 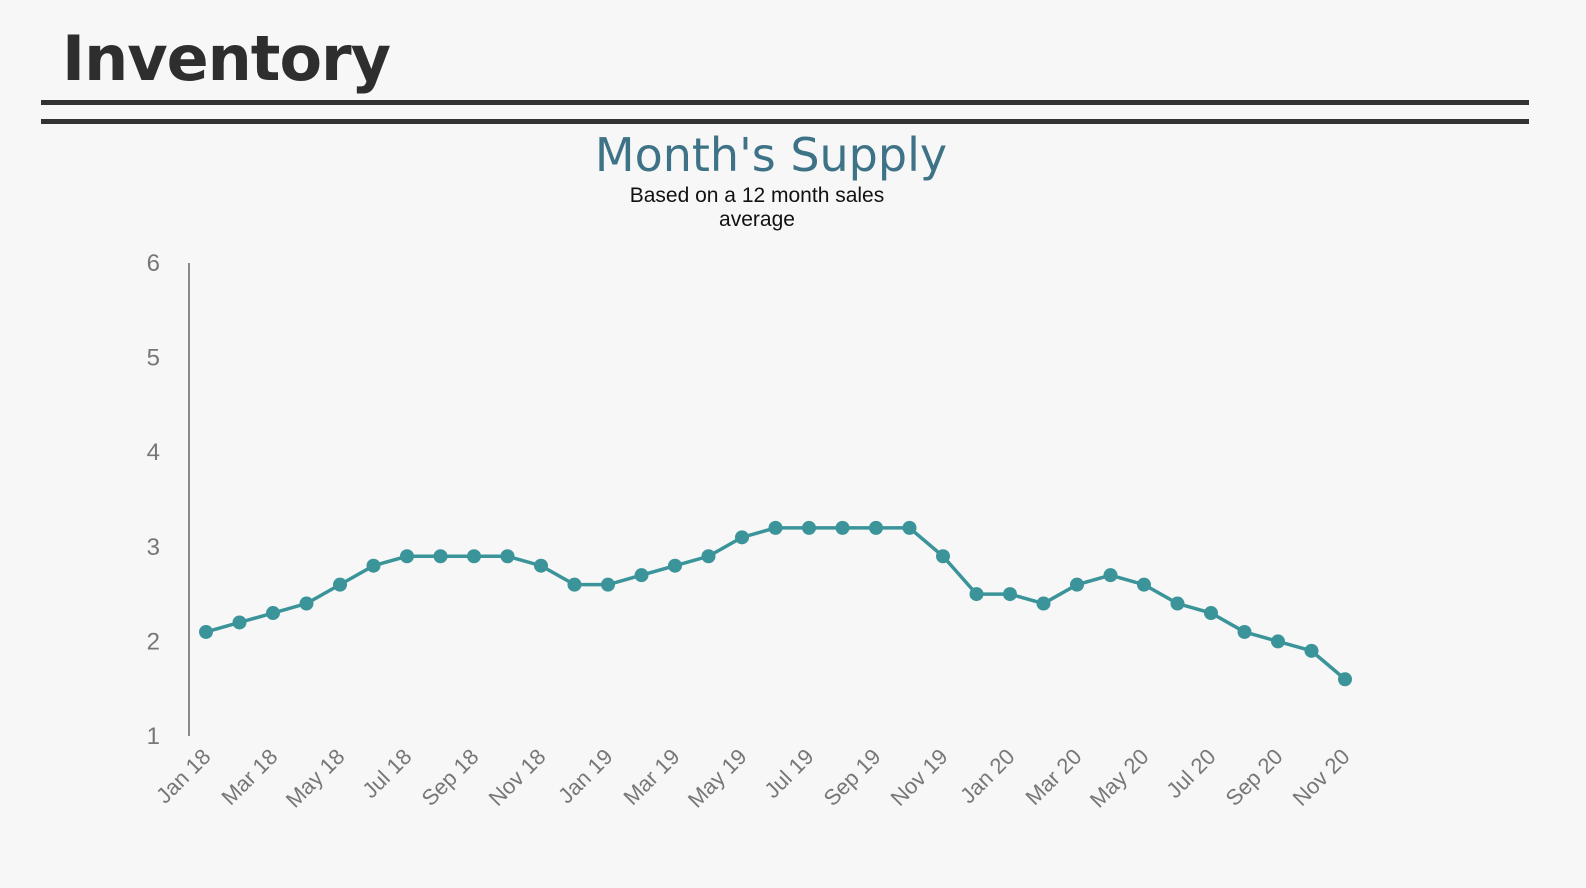 What do you see at coordinates (249, 777) in the screenshot?
I see `x-tick-label: Mar 18` at bounding box center [249, 777].